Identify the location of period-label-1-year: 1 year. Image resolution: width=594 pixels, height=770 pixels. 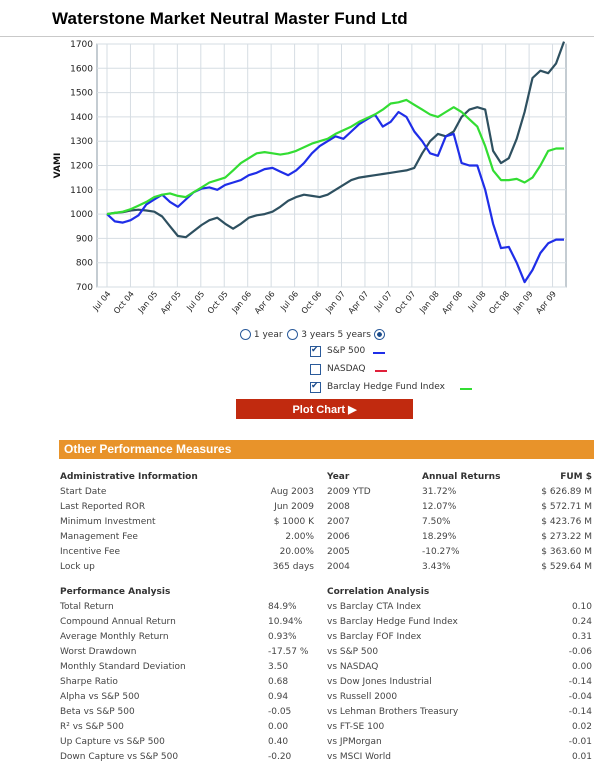
(268, 335).